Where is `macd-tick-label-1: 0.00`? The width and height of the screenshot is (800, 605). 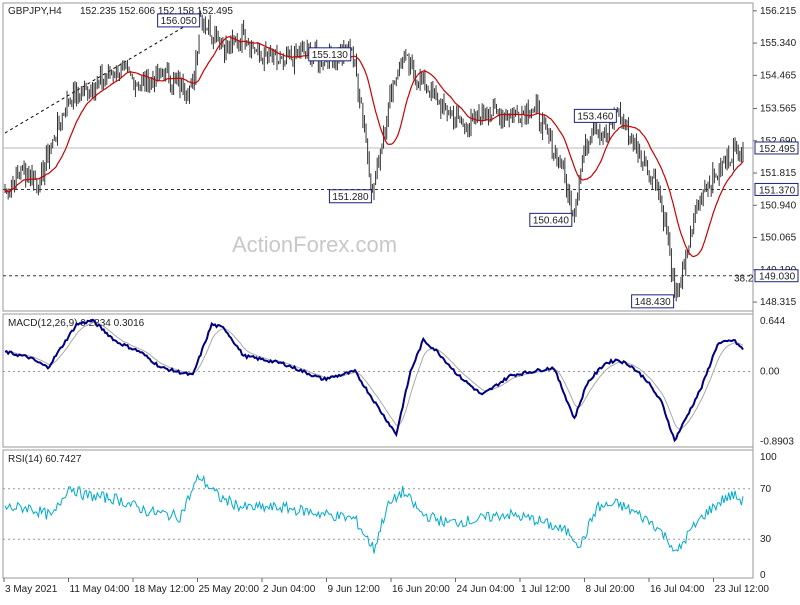
macd-tick-label-1: 0.00 is located at coordinates (770, 371).